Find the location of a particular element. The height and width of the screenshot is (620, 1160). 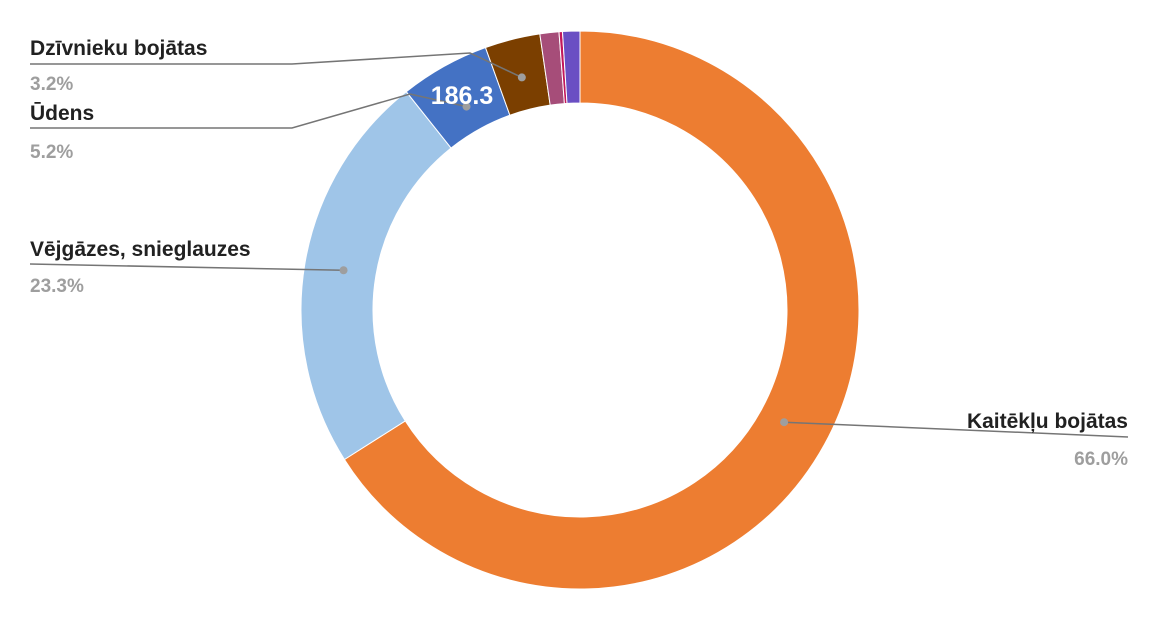

pct-vejgazes-snieglauzes: 23.3% is located at coordinates (57, 286).